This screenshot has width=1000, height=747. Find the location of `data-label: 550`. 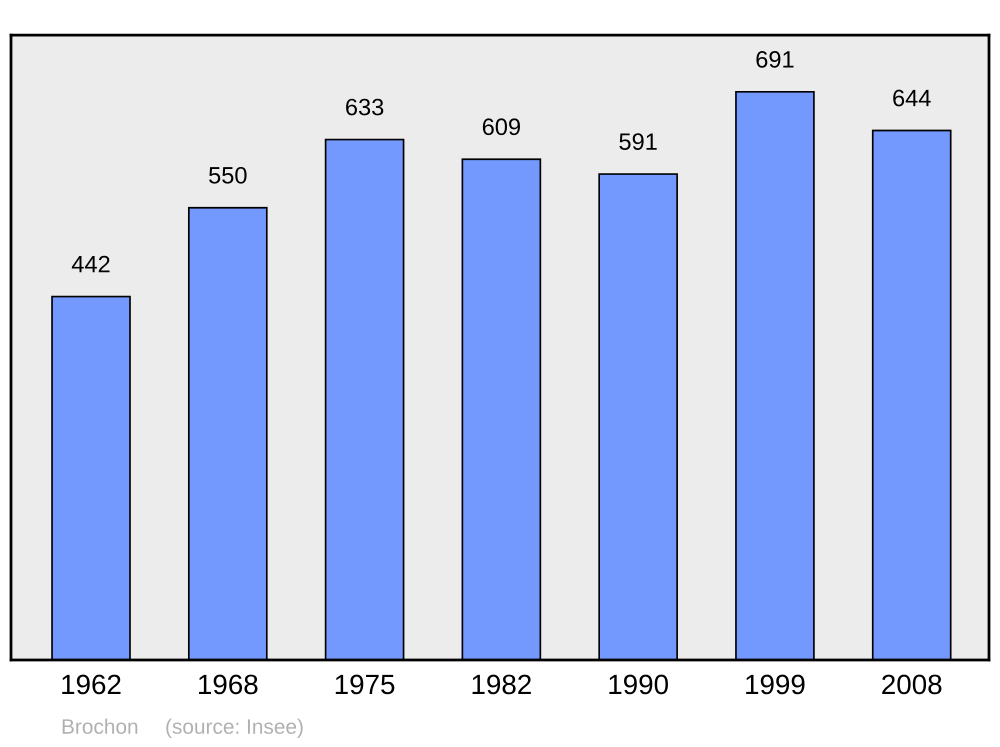

data-label: 550 is located at coordinates (228, 175).